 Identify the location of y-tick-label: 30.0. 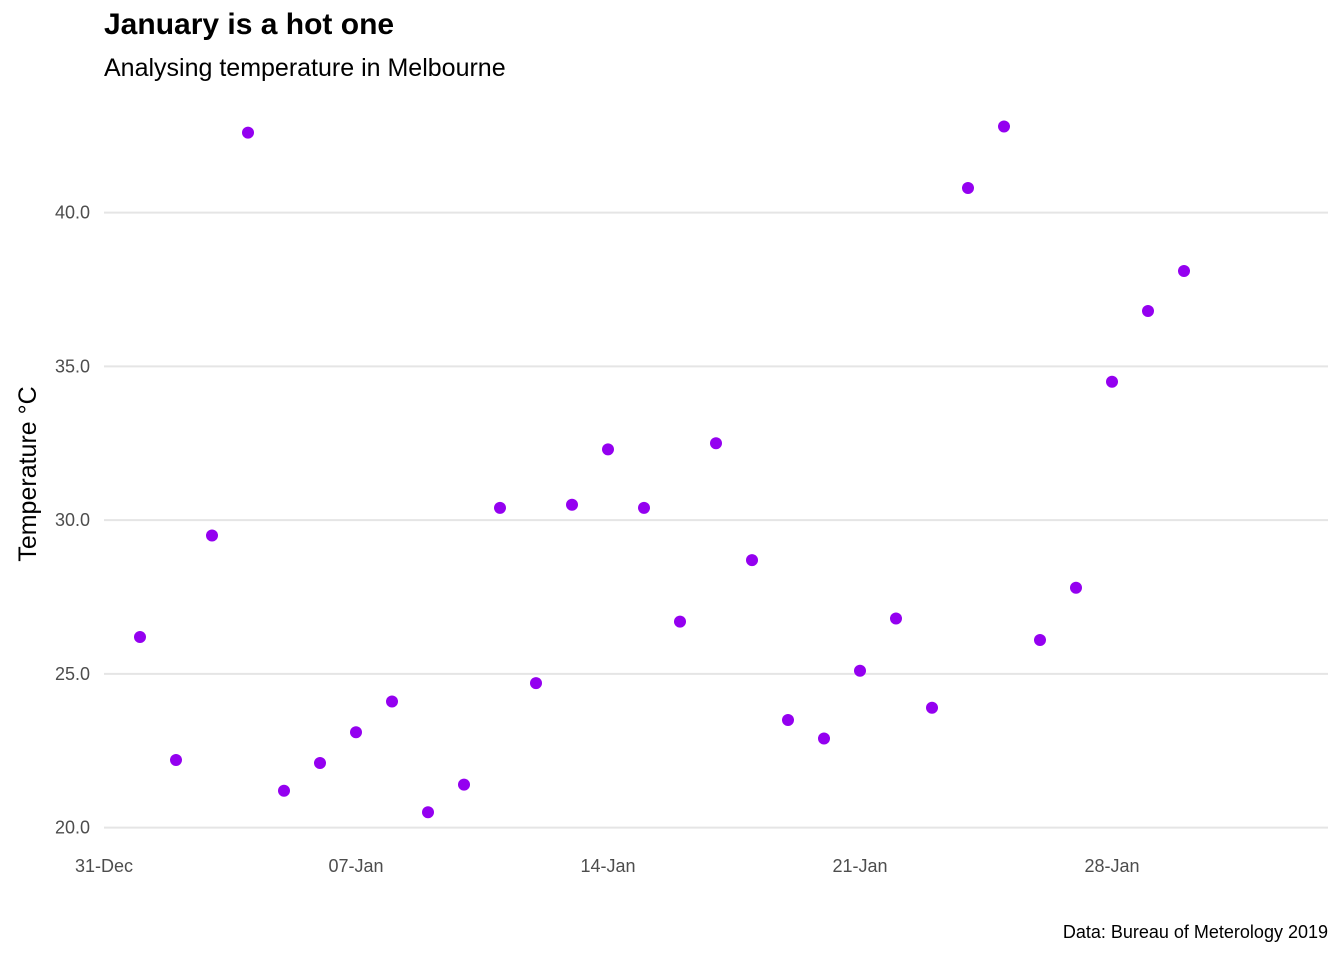
(72, 520).